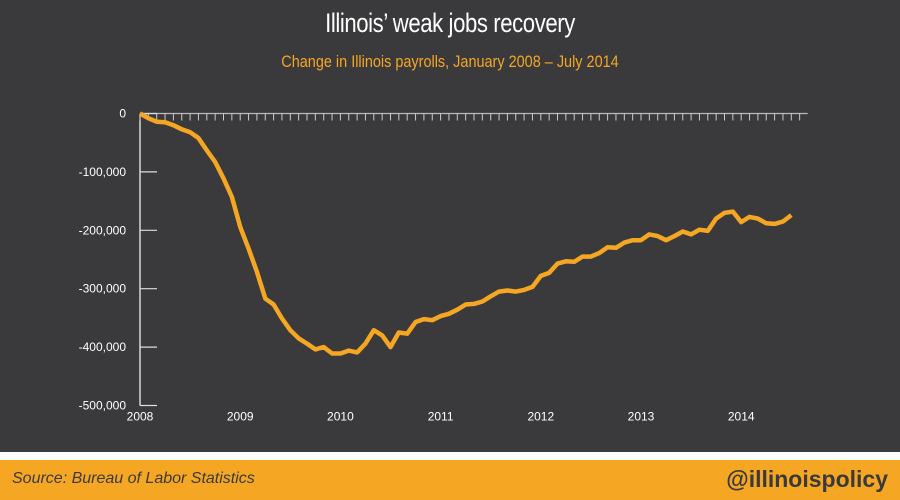 The image size is (900, 500). What do you see at coordinates (103, 347) in the screenshot?
I see `y-tick-label: -400,000` at bounding box center [103, 347].